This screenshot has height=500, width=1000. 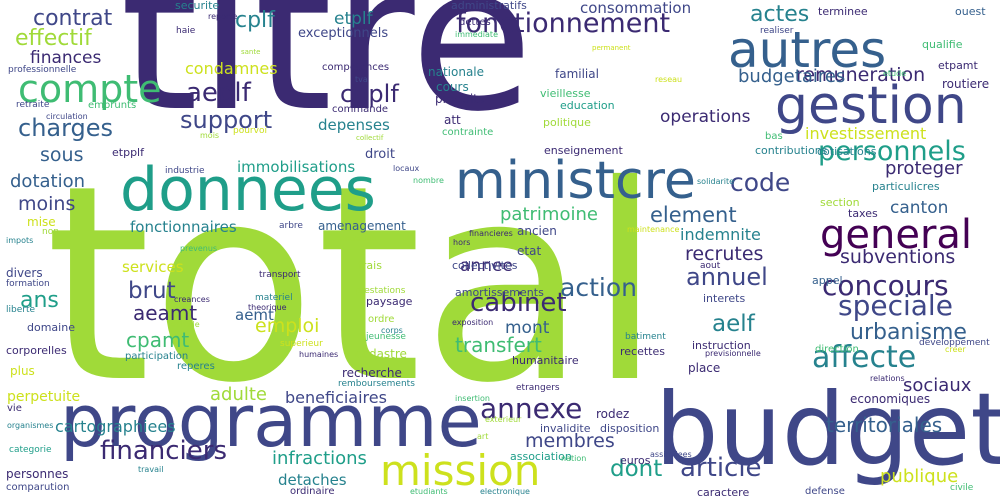 What do you see at coordinates (358, 238) in the screenshot?
I see `cloud-word: entretien` at bounding box center [358, 238].